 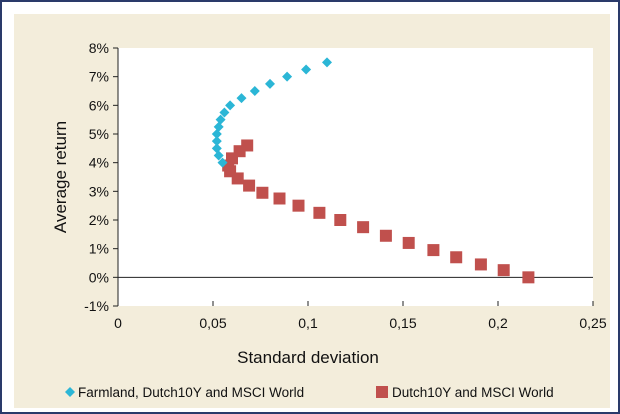 What do you see at coordinates (308, 357) in the screenshot?
I see `x-axis-title: Standard deviation` at bounding box center [308, 357].